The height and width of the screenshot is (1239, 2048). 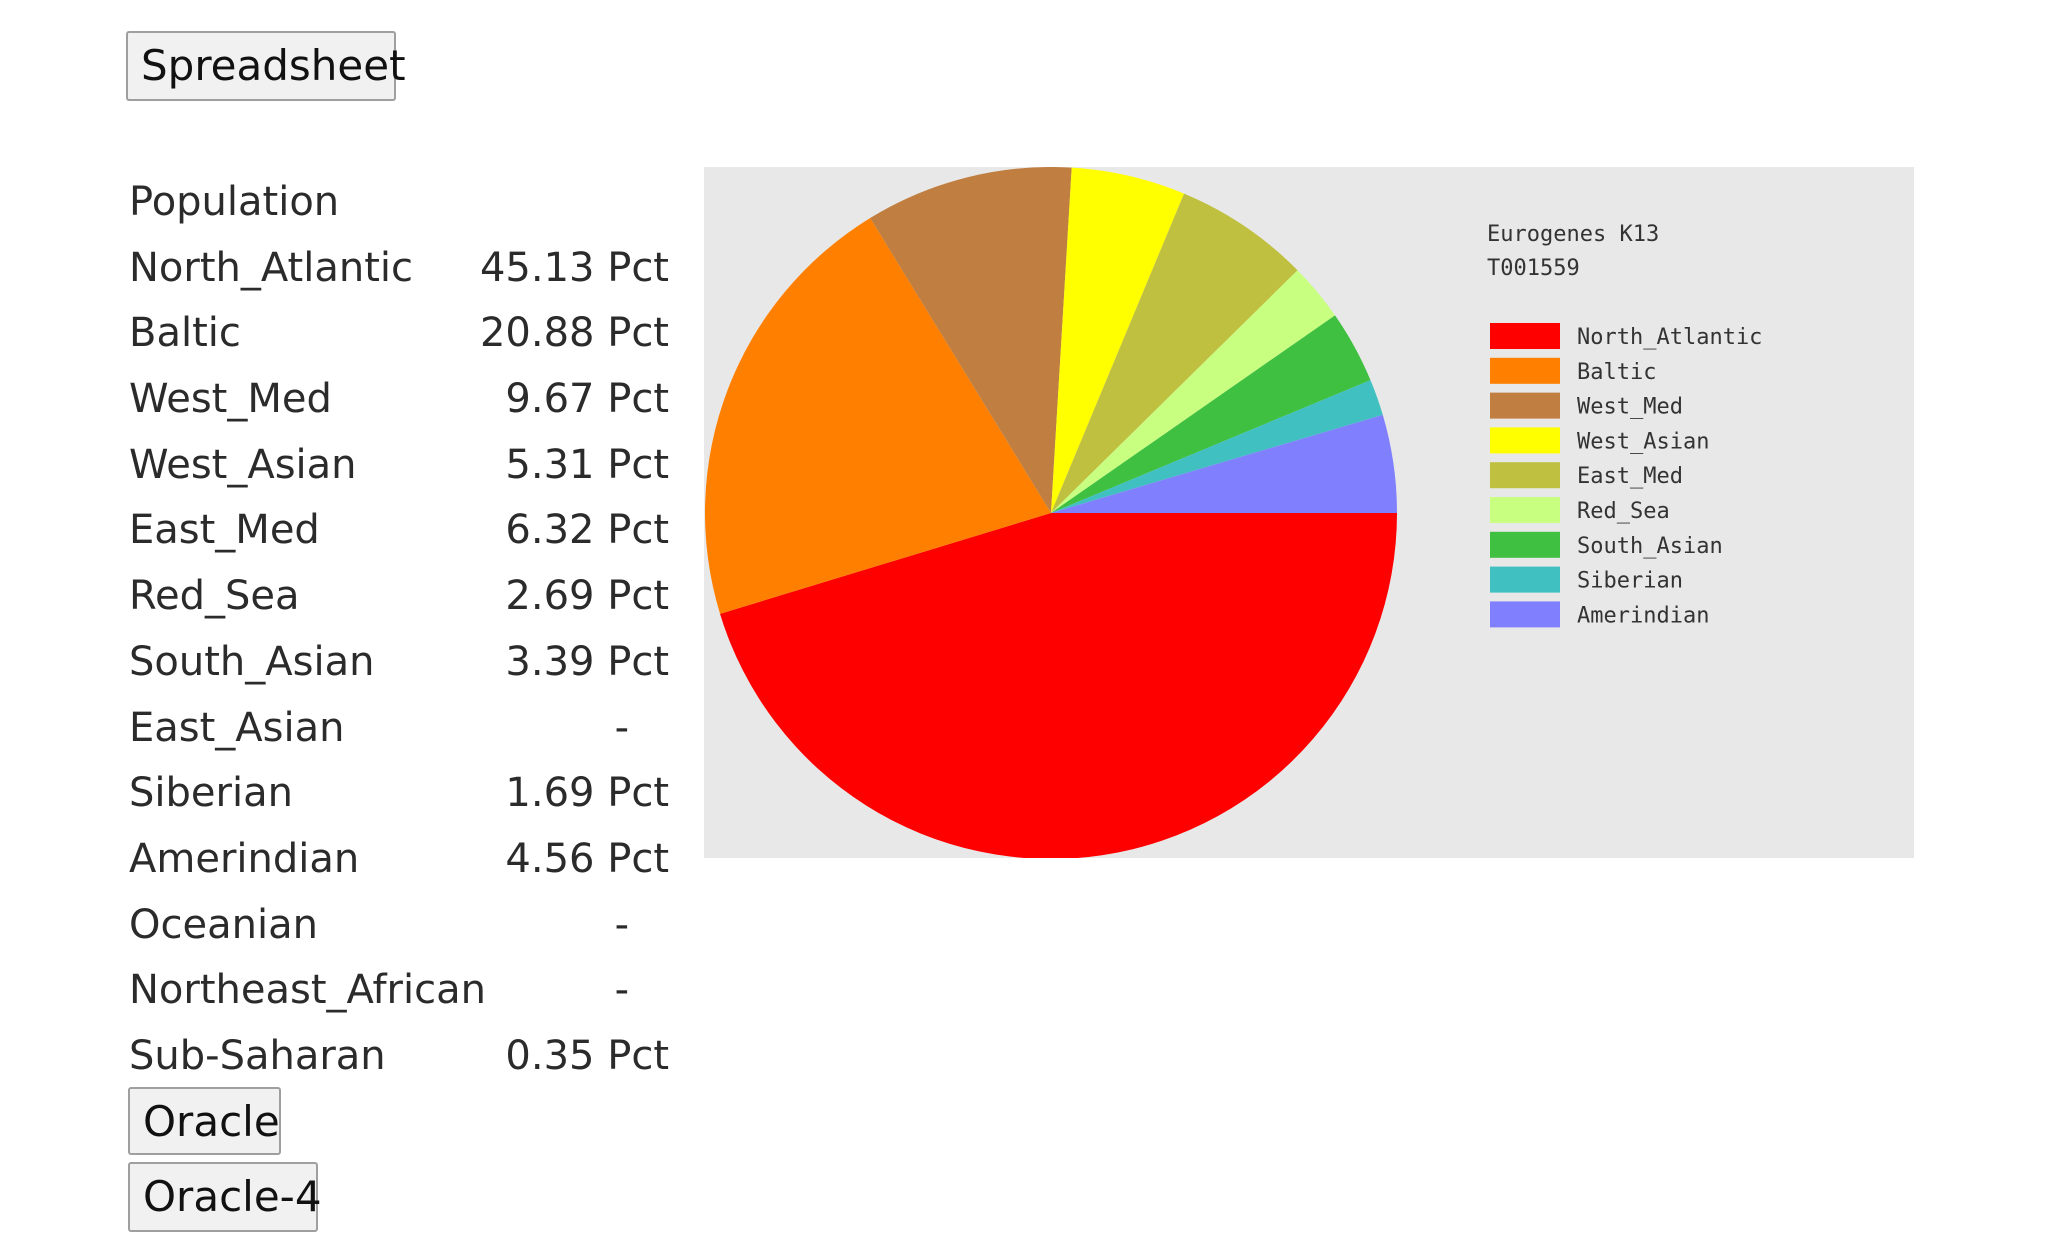 What do you see at coordinates (1058, 685) in the screenshot?
I see `pie-slice-north-atlantic` at bounding box center [1058, 685].